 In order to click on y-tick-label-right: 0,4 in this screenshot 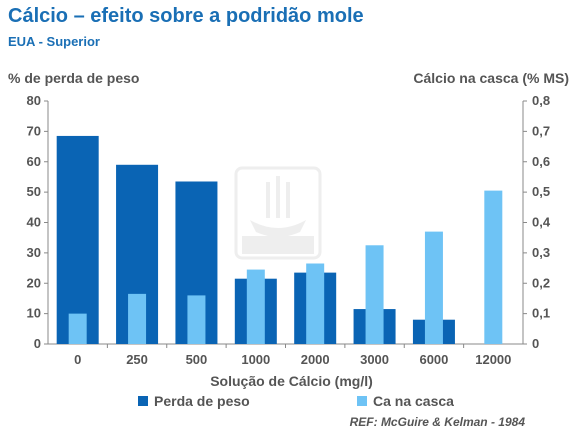, I will do `click(541, 222)`.